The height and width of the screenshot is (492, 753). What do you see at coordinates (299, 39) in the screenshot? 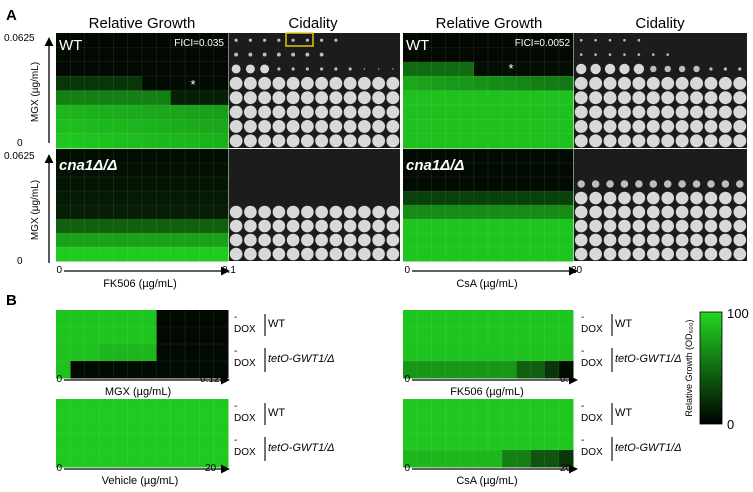
I see `highlight-box` at bounding box center [299, 39].